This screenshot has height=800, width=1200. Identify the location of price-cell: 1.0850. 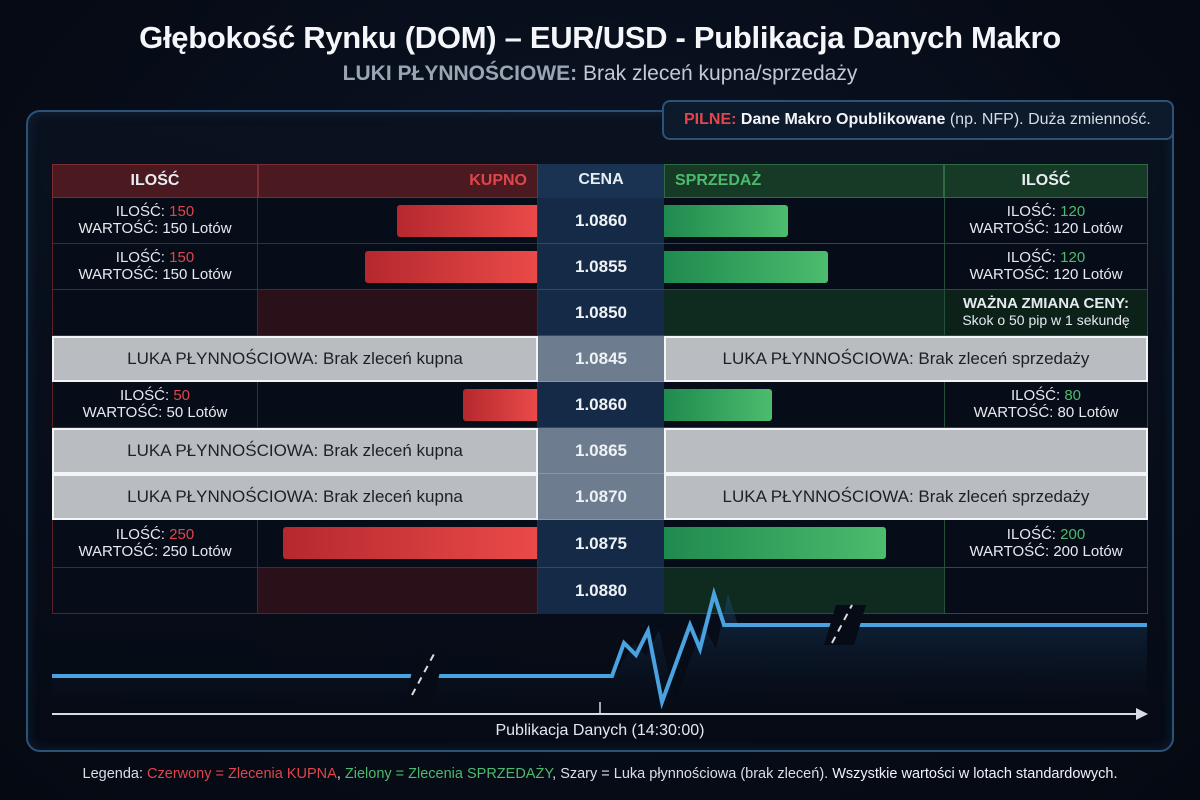
(601, 313).